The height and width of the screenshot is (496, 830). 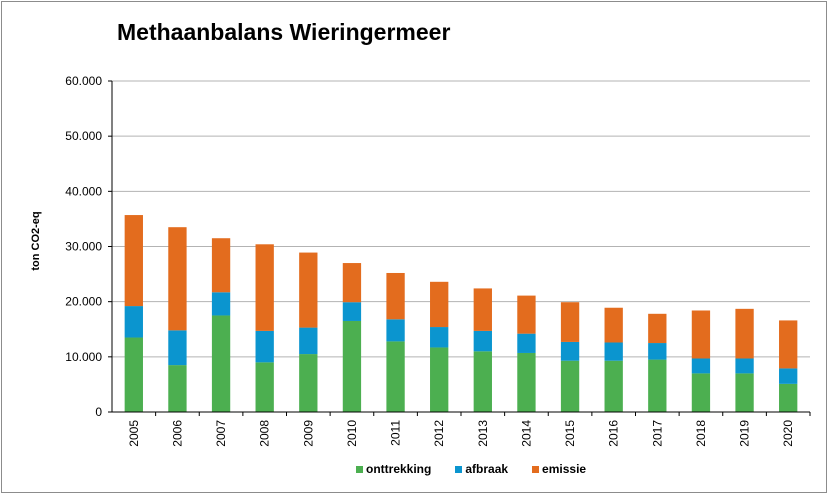 I want to click on x-tick-label: 2012, so click(x=439, y=433).